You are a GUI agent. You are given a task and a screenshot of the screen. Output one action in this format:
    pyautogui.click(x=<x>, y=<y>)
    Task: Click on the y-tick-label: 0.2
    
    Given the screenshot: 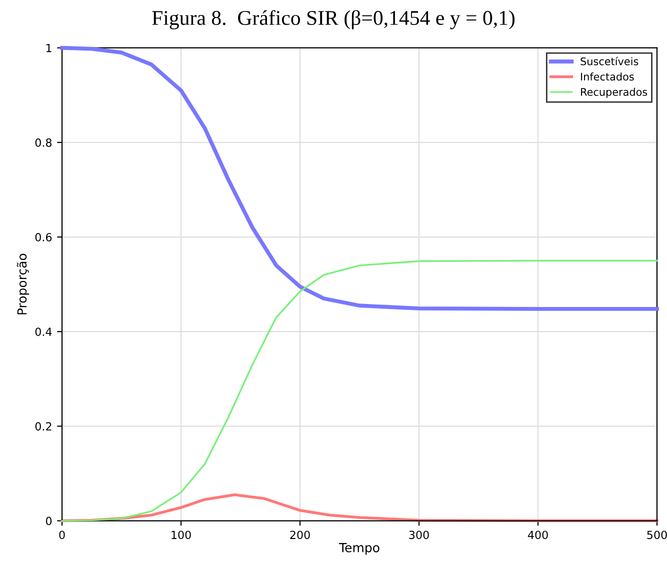 What is the action you would take?
    pyautogui.click(x=43, y=426)
    